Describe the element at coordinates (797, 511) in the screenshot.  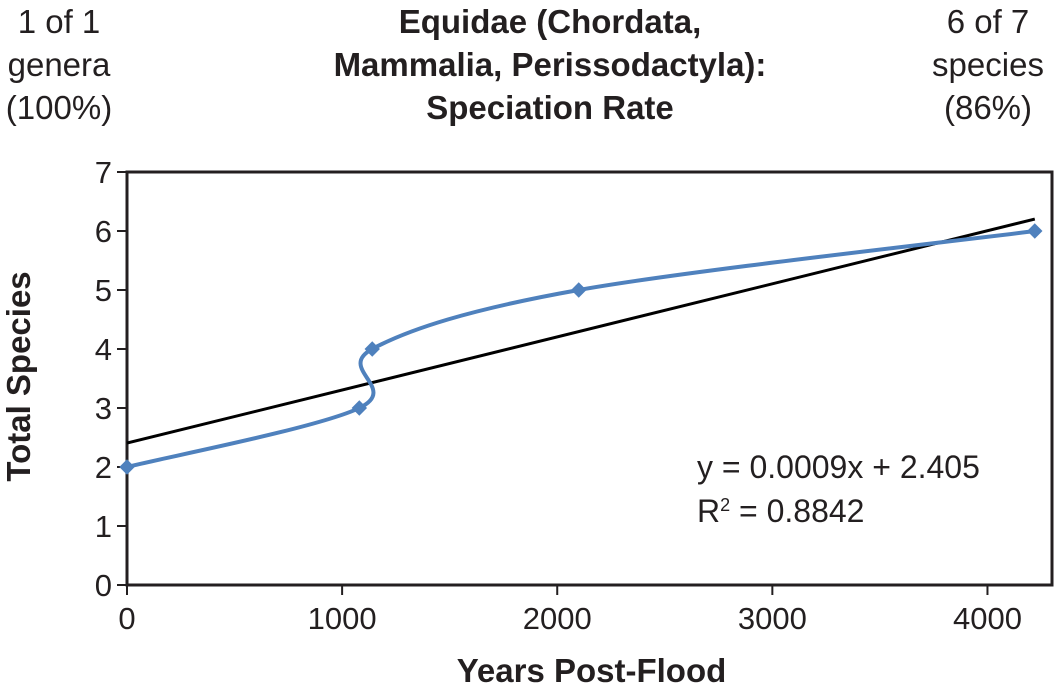
I see `r2-value: = 0.8842` at that location.